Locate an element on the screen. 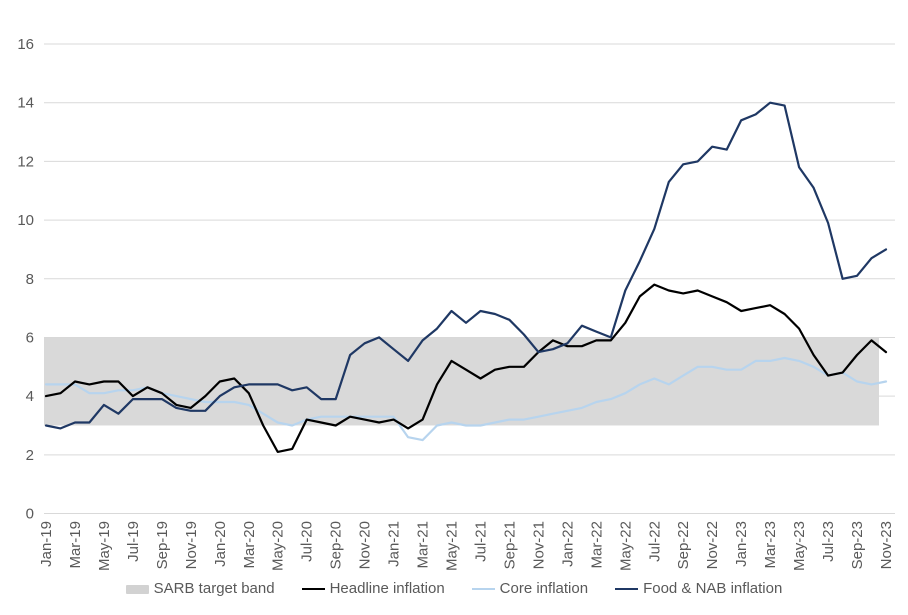 This screenshot has width=908, height=615. x-axis-tick-label: Sep-22 is located at coordinates (683, 545).